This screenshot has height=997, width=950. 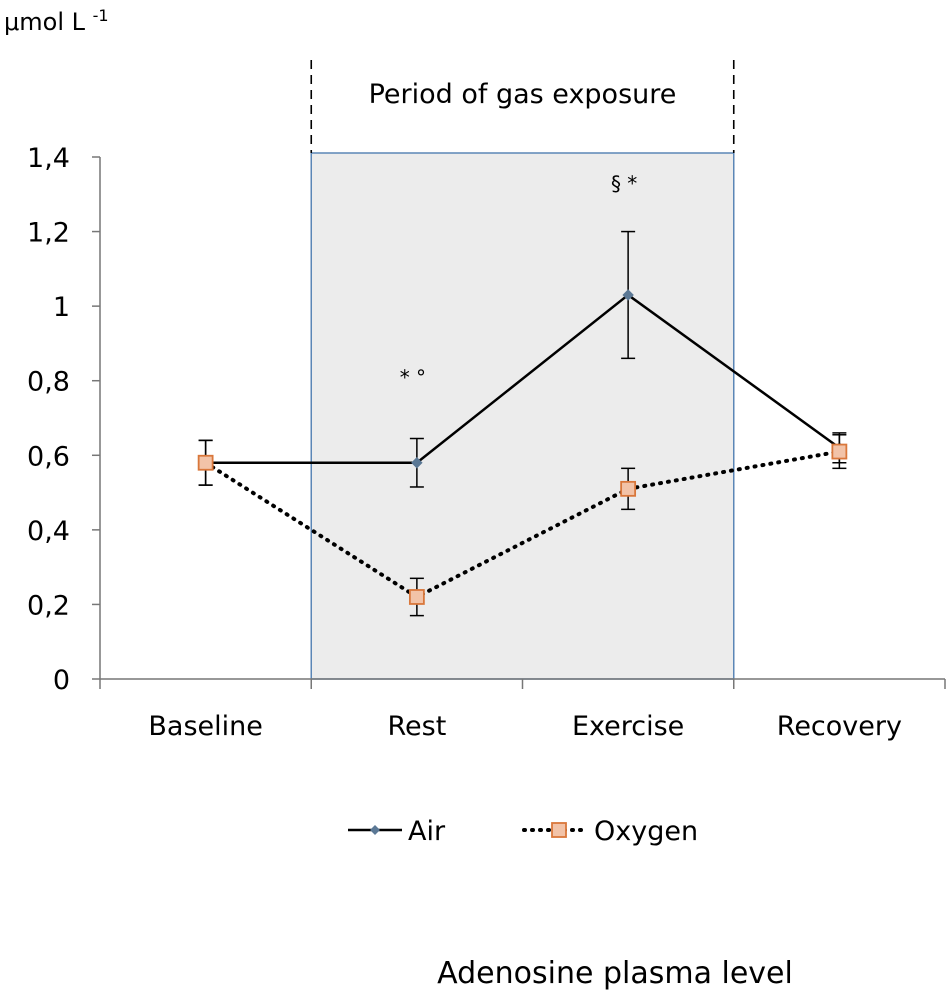 I want to click on series-oxygen, so click(x=522, y=525).